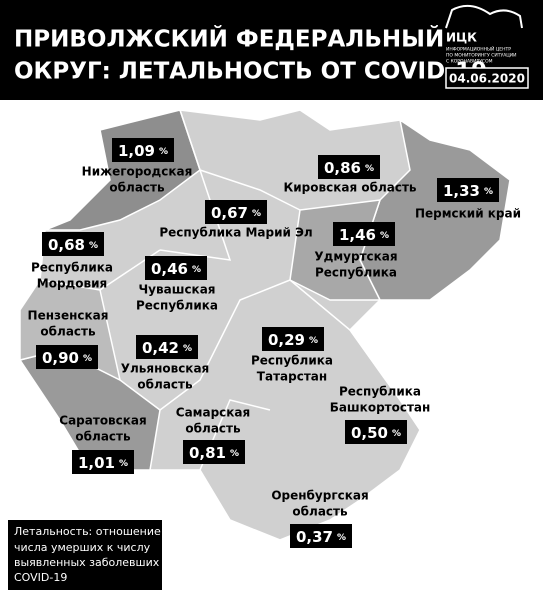 The width and height of the screenshot is (543, 600). What do you see at coordinates (176, 290) in the screenshot?
I see `region-name: Чувашская` at bounding box center [176, 290].